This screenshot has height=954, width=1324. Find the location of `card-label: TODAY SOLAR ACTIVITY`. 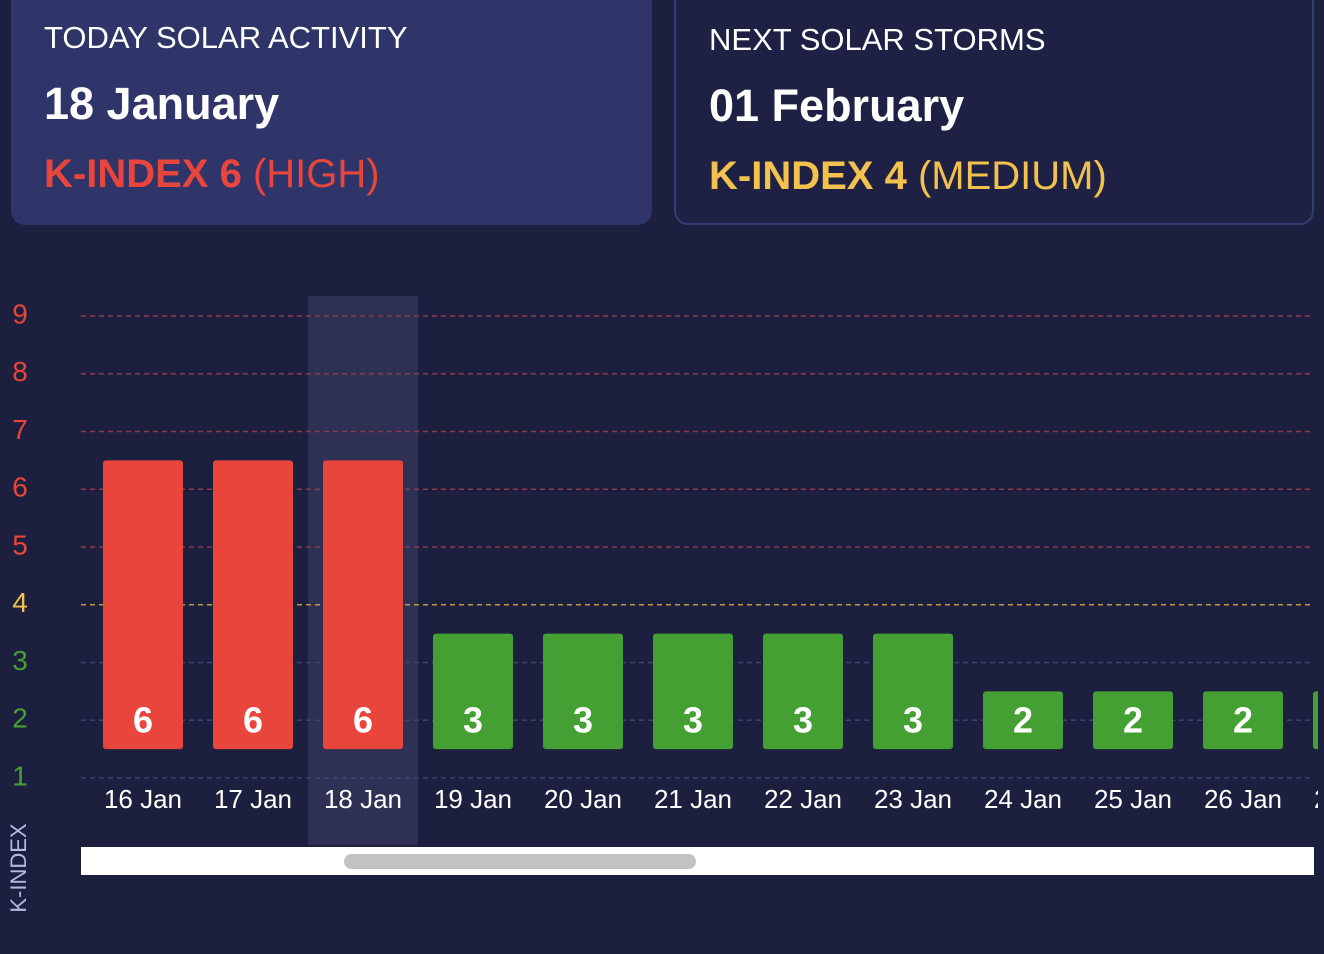

card-label: TODAY SOLAR ACTIVITY is located at coordinates (226, 37).